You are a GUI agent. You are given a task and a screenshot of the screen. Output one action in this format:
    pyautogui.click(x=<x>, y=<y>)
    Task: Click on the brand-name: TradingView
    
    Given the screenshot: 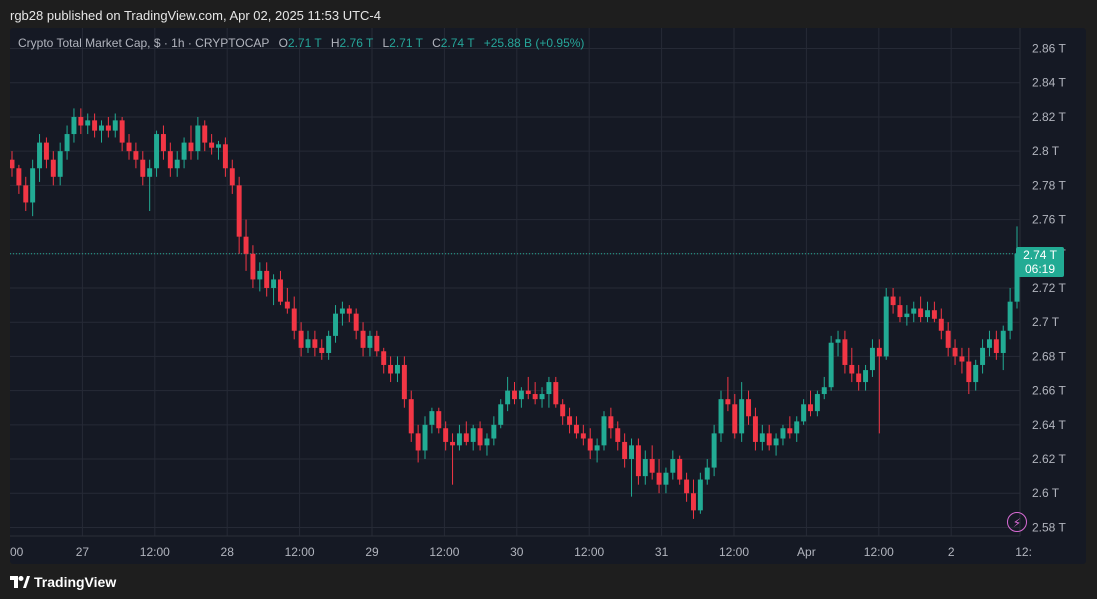 What is the action you would take?
    pyautogui.click(x=75, y=582)
    